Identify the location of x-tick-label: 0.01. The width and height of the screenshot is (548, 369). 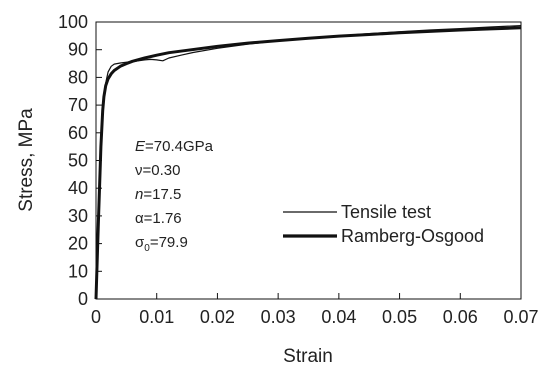
(156, 317).